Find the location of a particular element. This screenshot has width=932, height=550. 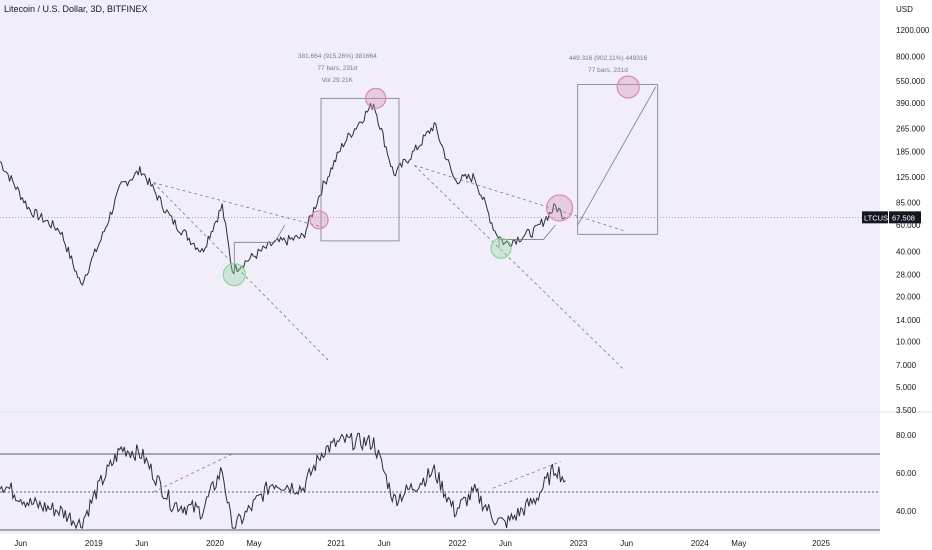

price-axis-currency: USD is located at coordinates (904, 9).